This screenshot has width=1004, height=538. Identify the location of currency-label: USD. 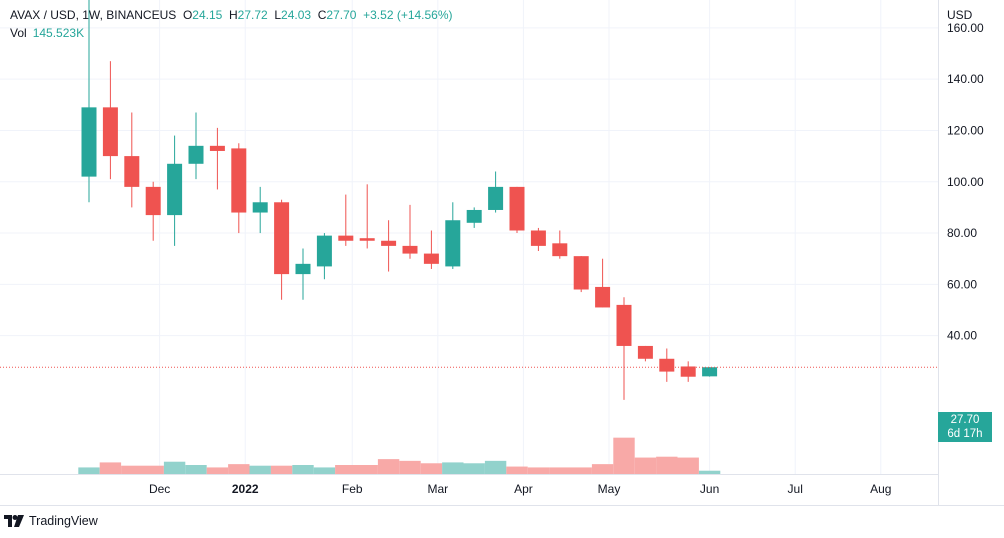
(960, 15).